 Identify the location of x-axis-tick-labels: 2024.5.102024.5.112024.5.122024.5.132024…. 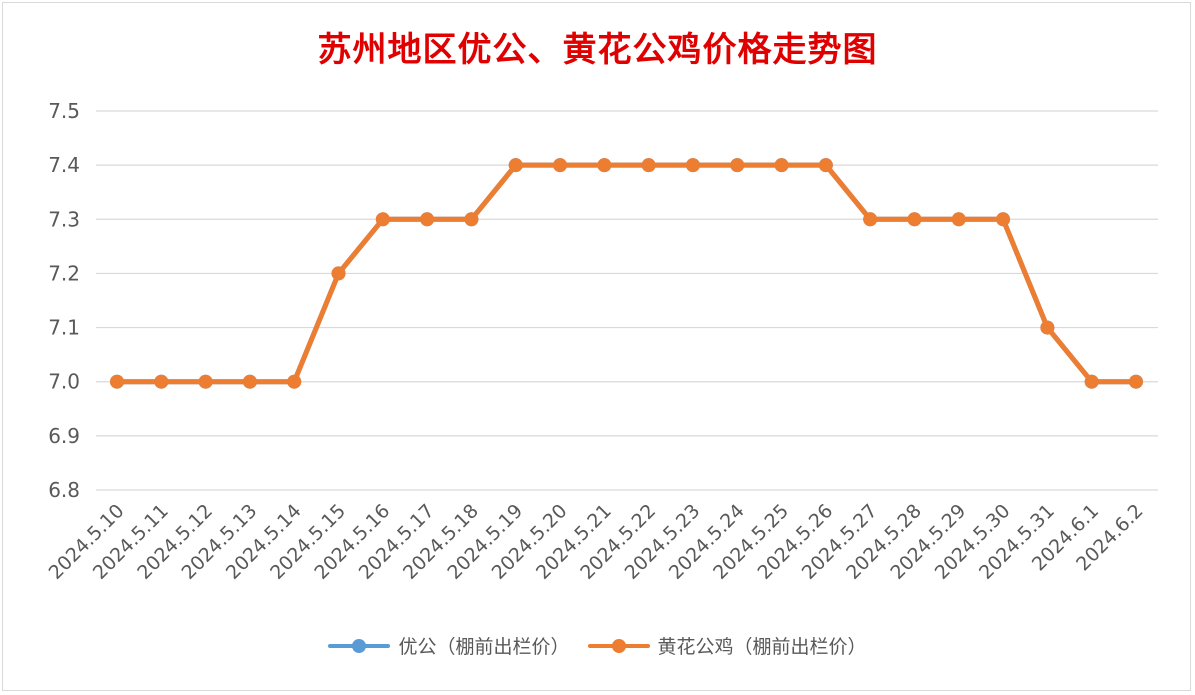
(596, 542).